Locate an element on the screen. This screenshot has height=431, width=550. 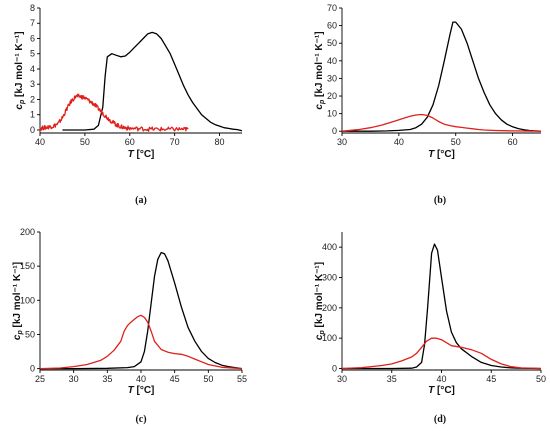
y-tick-label: 150 is located at coordinates (27, 266).